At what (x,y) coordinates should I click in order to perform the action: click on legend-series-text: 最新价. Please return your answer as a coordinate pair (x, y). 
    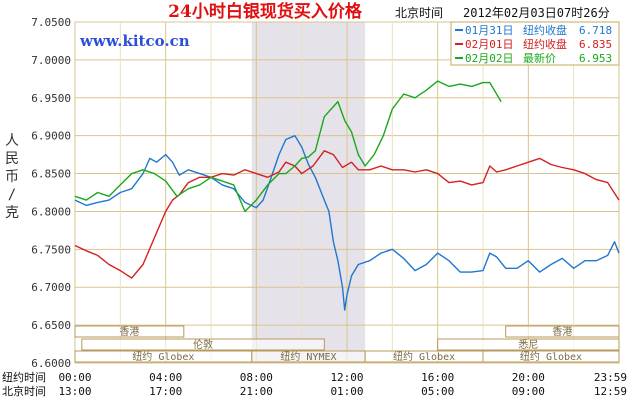
    Looking at the image, I should click on (539, 58).